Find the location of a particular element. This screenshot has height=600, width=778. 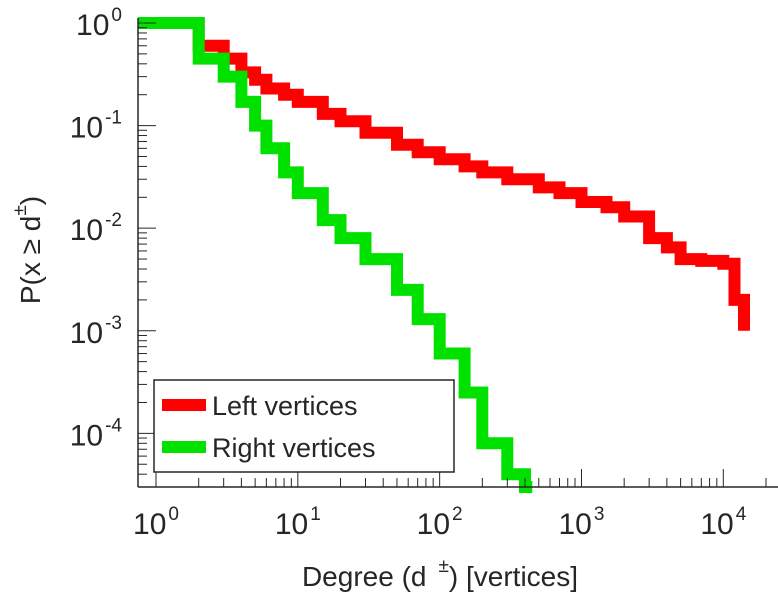

x-tick-label: 10 4 is located at coordinates (723, 522).